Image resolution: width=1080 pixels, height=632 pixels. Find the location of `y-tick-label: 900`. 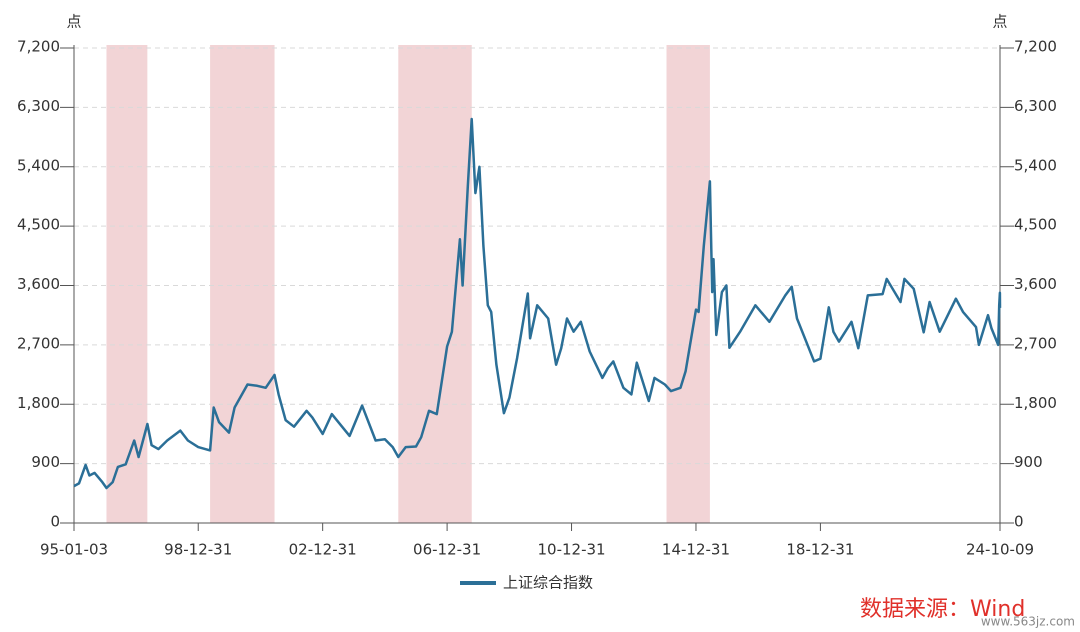

y-tick-label: 900 is located at coordinates (45, 462).